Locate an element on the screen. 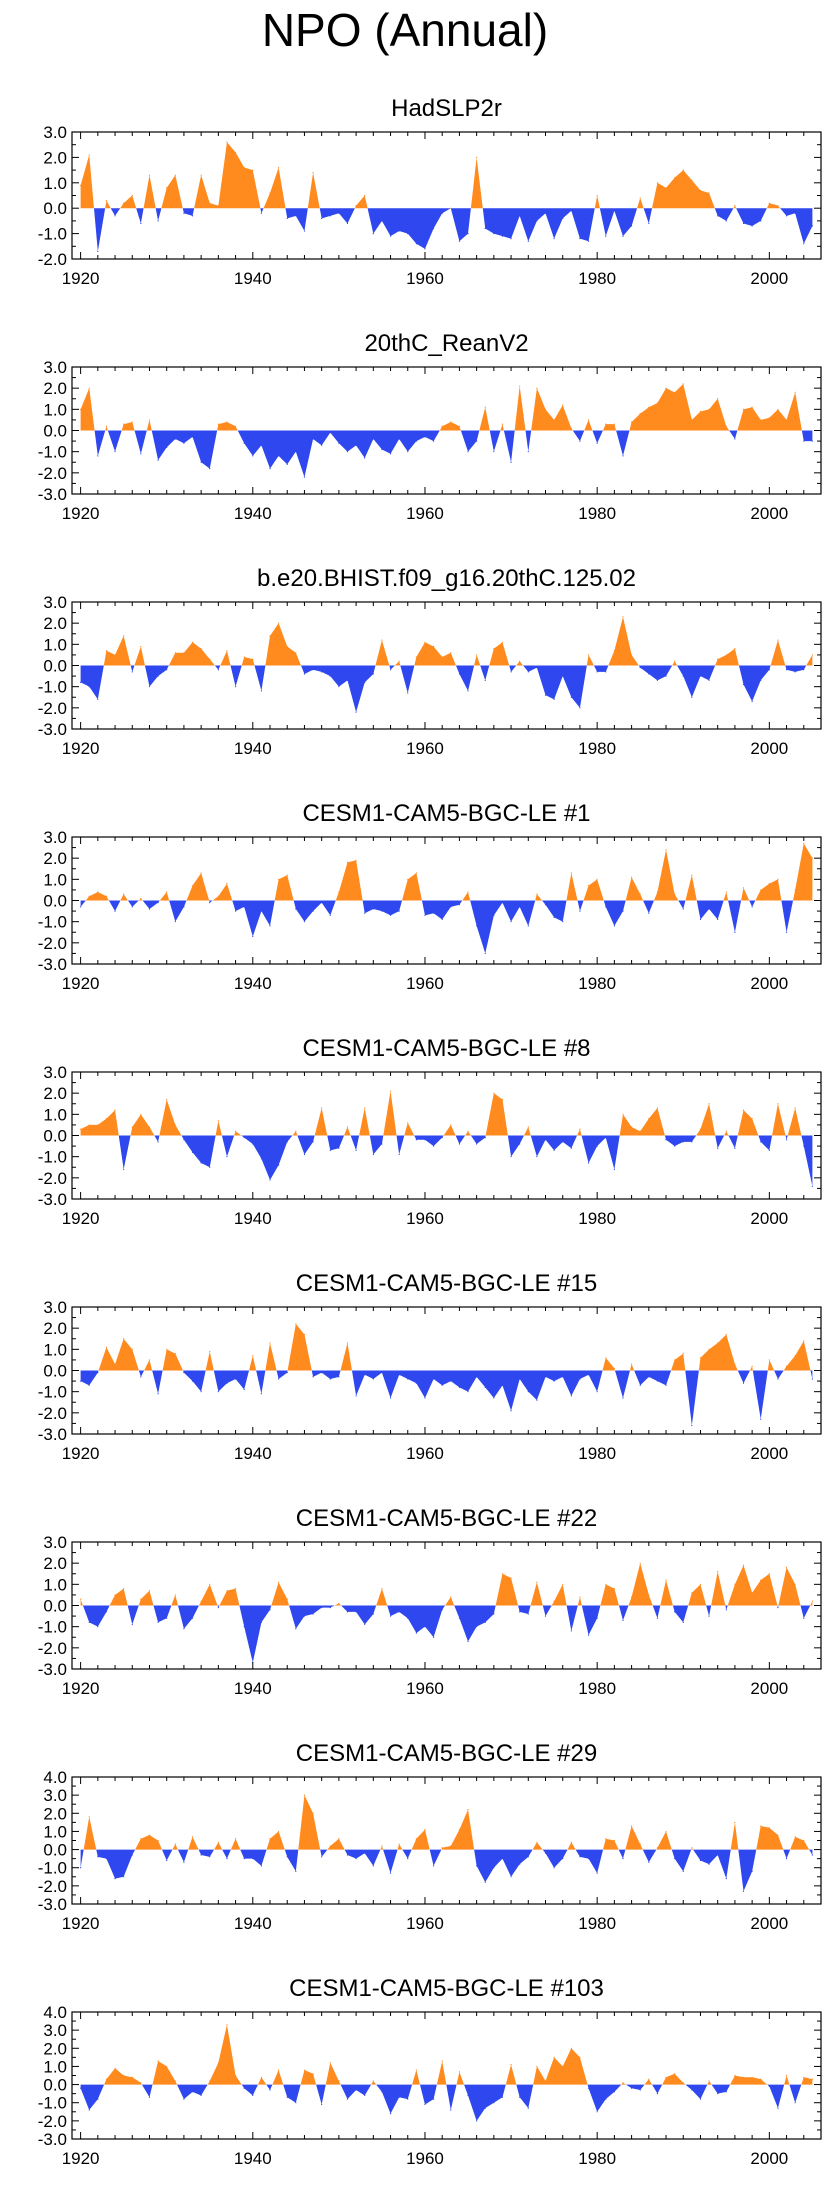 The image size is (840, 2200). y-tick-label: 0.0 is located at coordinates (55, 901).